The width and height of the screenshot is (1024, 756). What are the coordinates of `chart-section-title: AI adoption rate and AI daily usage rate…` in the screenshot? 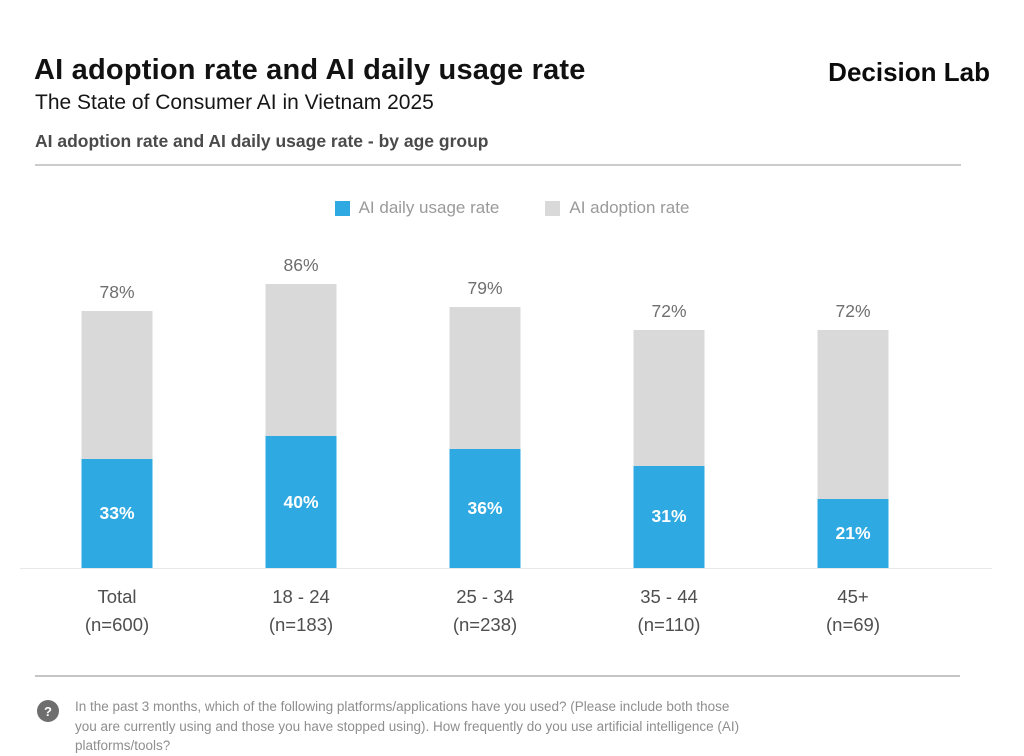 It's located at (262, 141).